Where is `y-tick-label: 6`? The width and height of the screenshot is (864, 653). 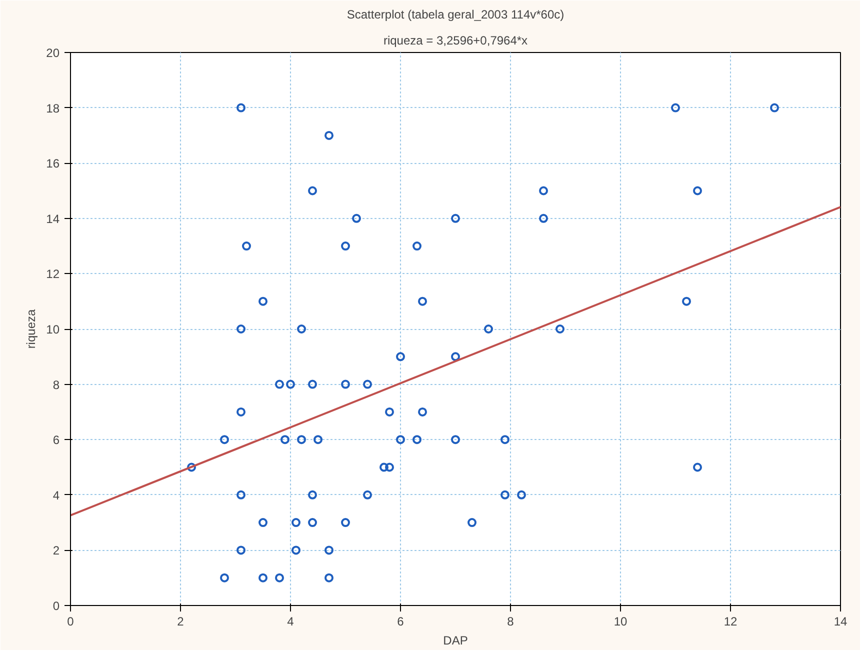 y-tick-label: 6 is located at coordinates (56, 440).